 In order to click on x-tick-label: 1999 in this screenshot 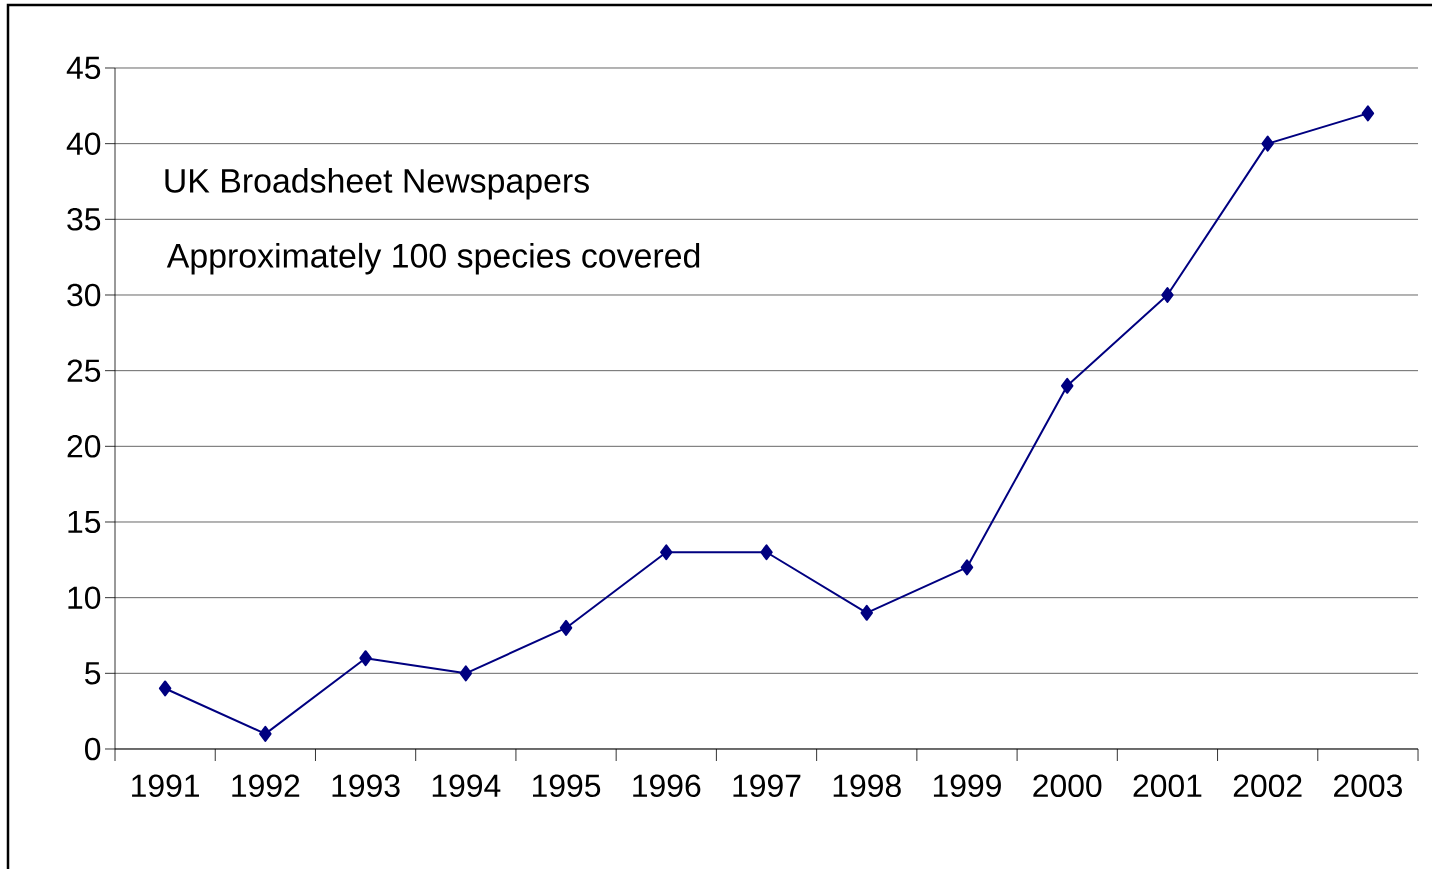, I will do `click(967, 786)`.